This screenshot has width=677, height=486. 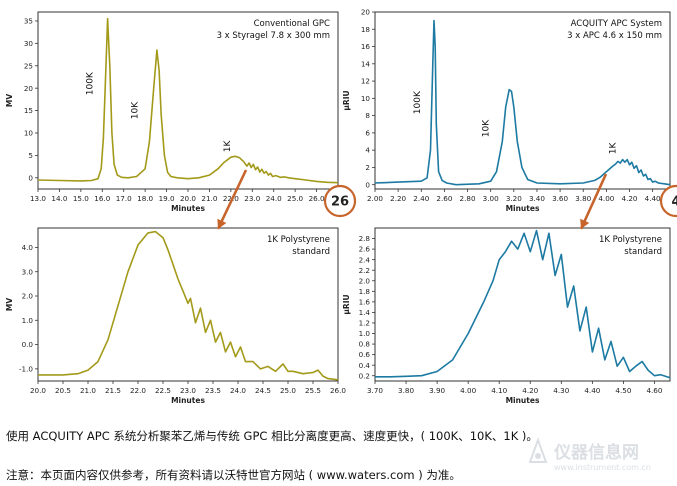 I want to click on x-tick-label: 20.5, so click(x=63, y=390).